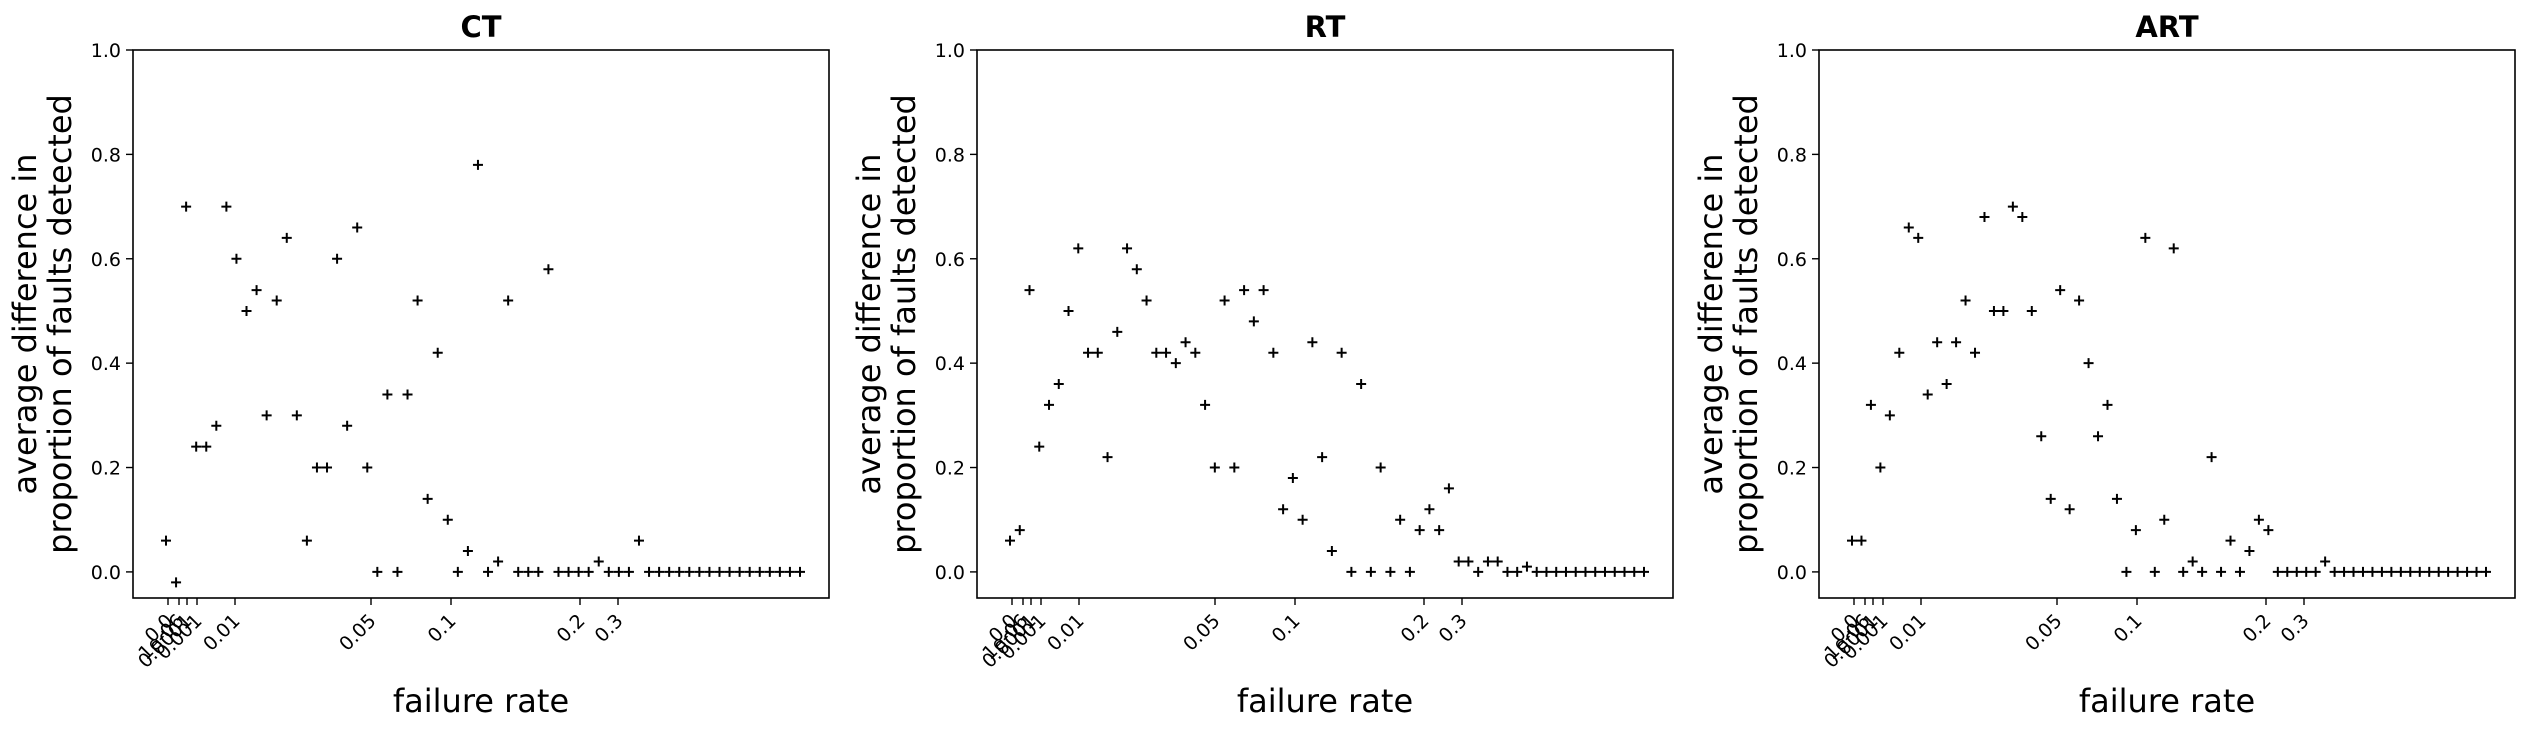  I want to click on y-tick-label: 0.2, so click(1792, 469).